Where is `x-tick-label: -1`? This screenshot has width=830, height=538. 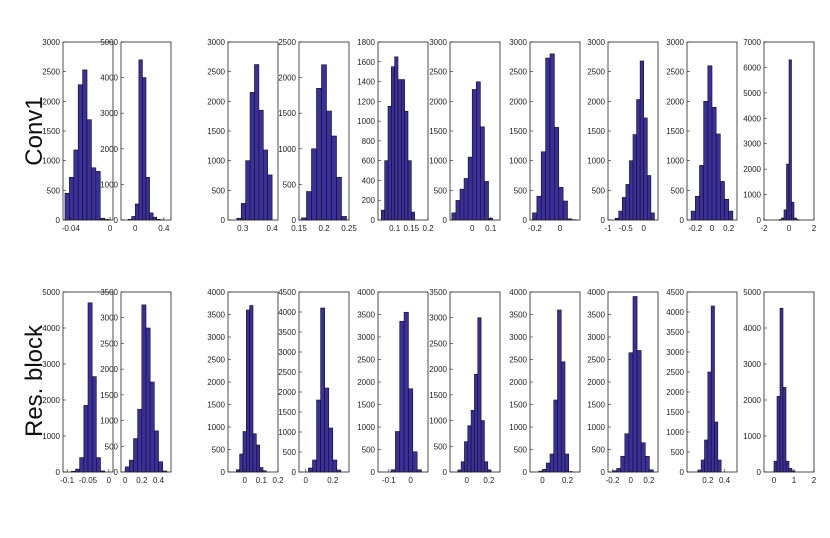
x-tick-label: -1 is located at coordinates (608, 228).